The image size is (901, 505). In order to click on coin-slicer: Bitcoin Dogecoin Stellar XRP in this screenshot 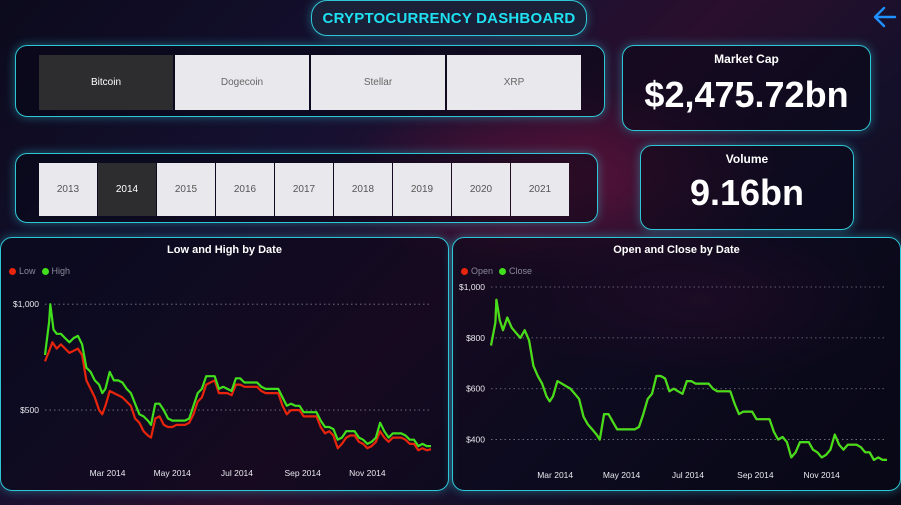, I will do `click(310, 81)`.